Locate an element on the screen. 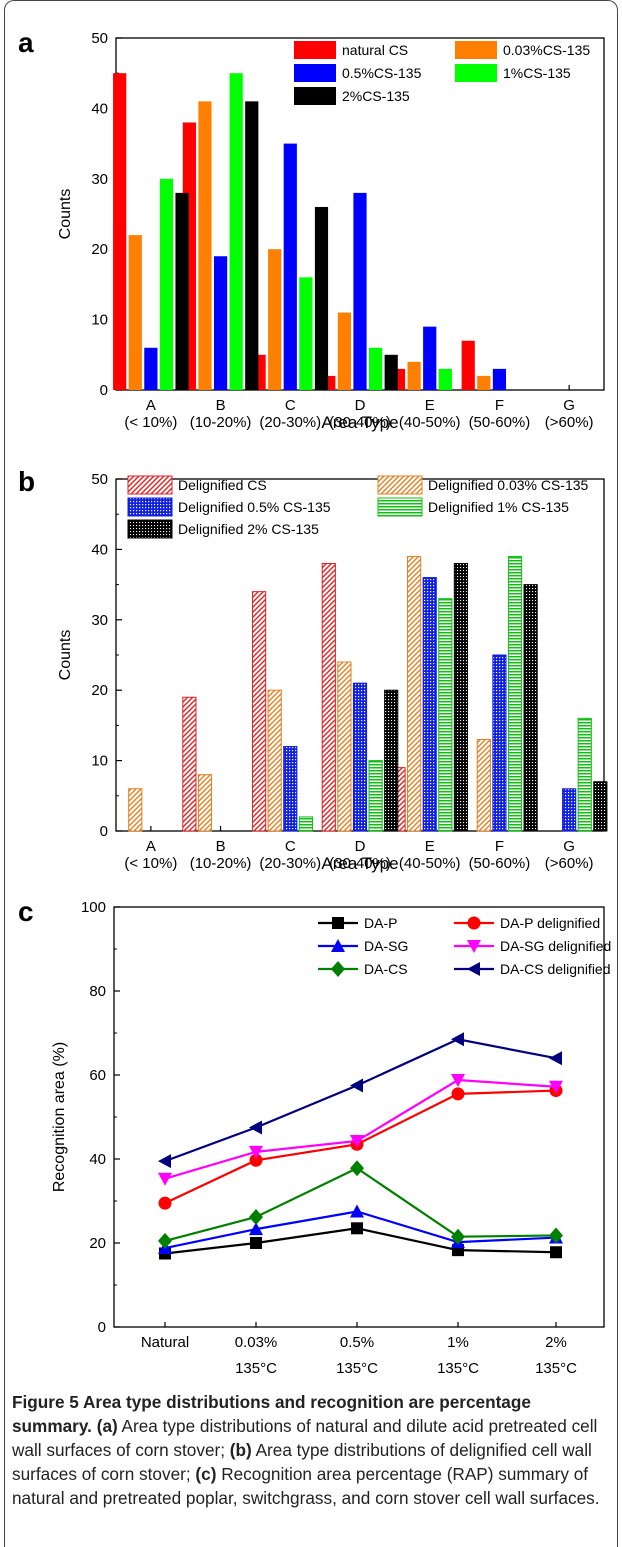 The image size is (622, 1547). x-tick-label: E is located at coordinates (430, 405).